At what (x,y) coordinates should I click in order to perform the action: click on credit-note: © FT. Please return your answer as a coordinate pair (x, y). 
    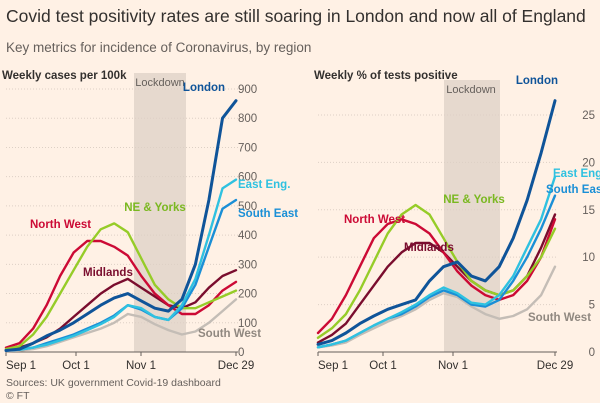
    Looking at the image, I should click on (18, 396).